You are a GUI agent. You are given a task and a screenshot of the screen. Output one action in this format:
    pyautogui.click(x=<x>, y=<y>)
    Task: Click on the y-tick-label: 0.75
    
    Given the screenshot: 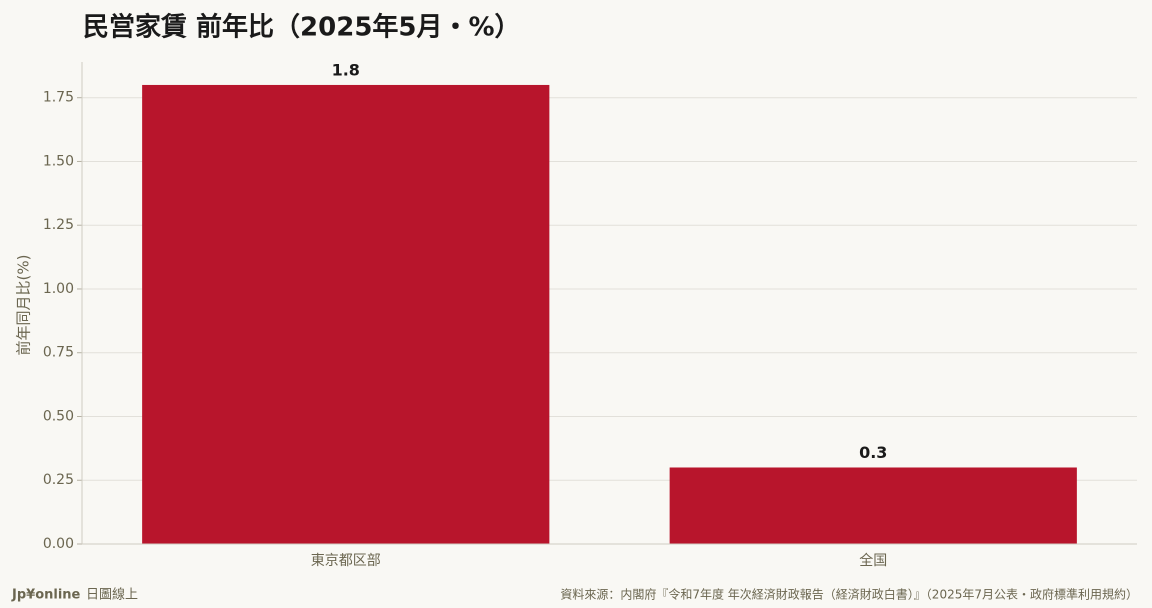 What is the action you would take?
    pyautogui.click(x=58, y=353)
    